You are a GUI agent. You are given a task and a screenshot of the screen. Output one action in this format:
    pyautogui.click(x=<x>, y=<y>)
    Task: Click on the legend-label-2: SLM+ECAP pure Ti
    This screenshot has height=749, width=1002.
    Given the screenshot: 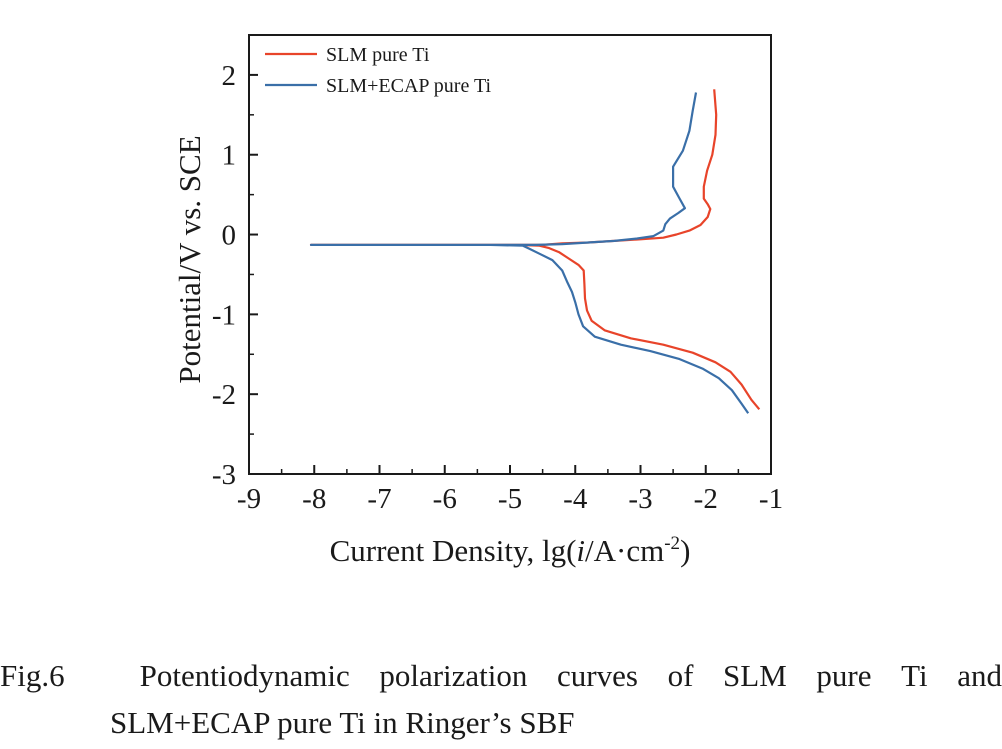 What is the action you would take?
    pyautogui.click(x=408, y=86)
    